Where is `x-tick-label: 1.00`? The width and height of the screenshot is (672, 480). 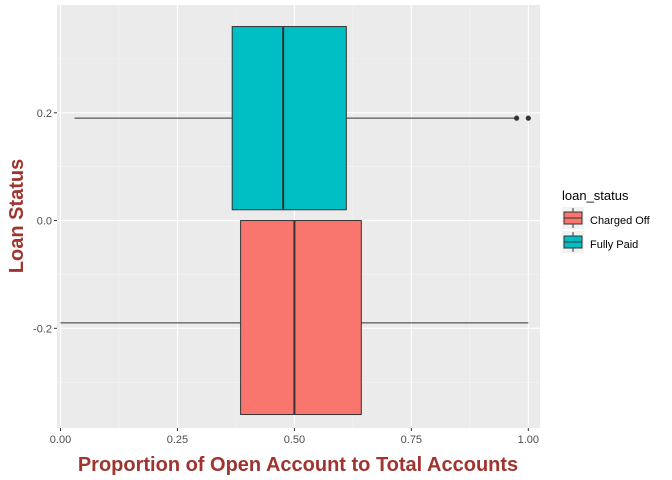
x-tick-label: 1.00 is located at coordinates (528, 440).